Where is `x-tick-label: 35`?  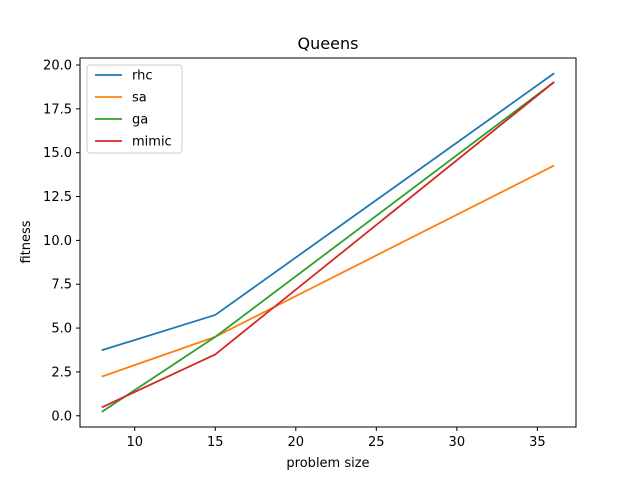 x-tick-label: 35 is located at coordinates (537, 442).